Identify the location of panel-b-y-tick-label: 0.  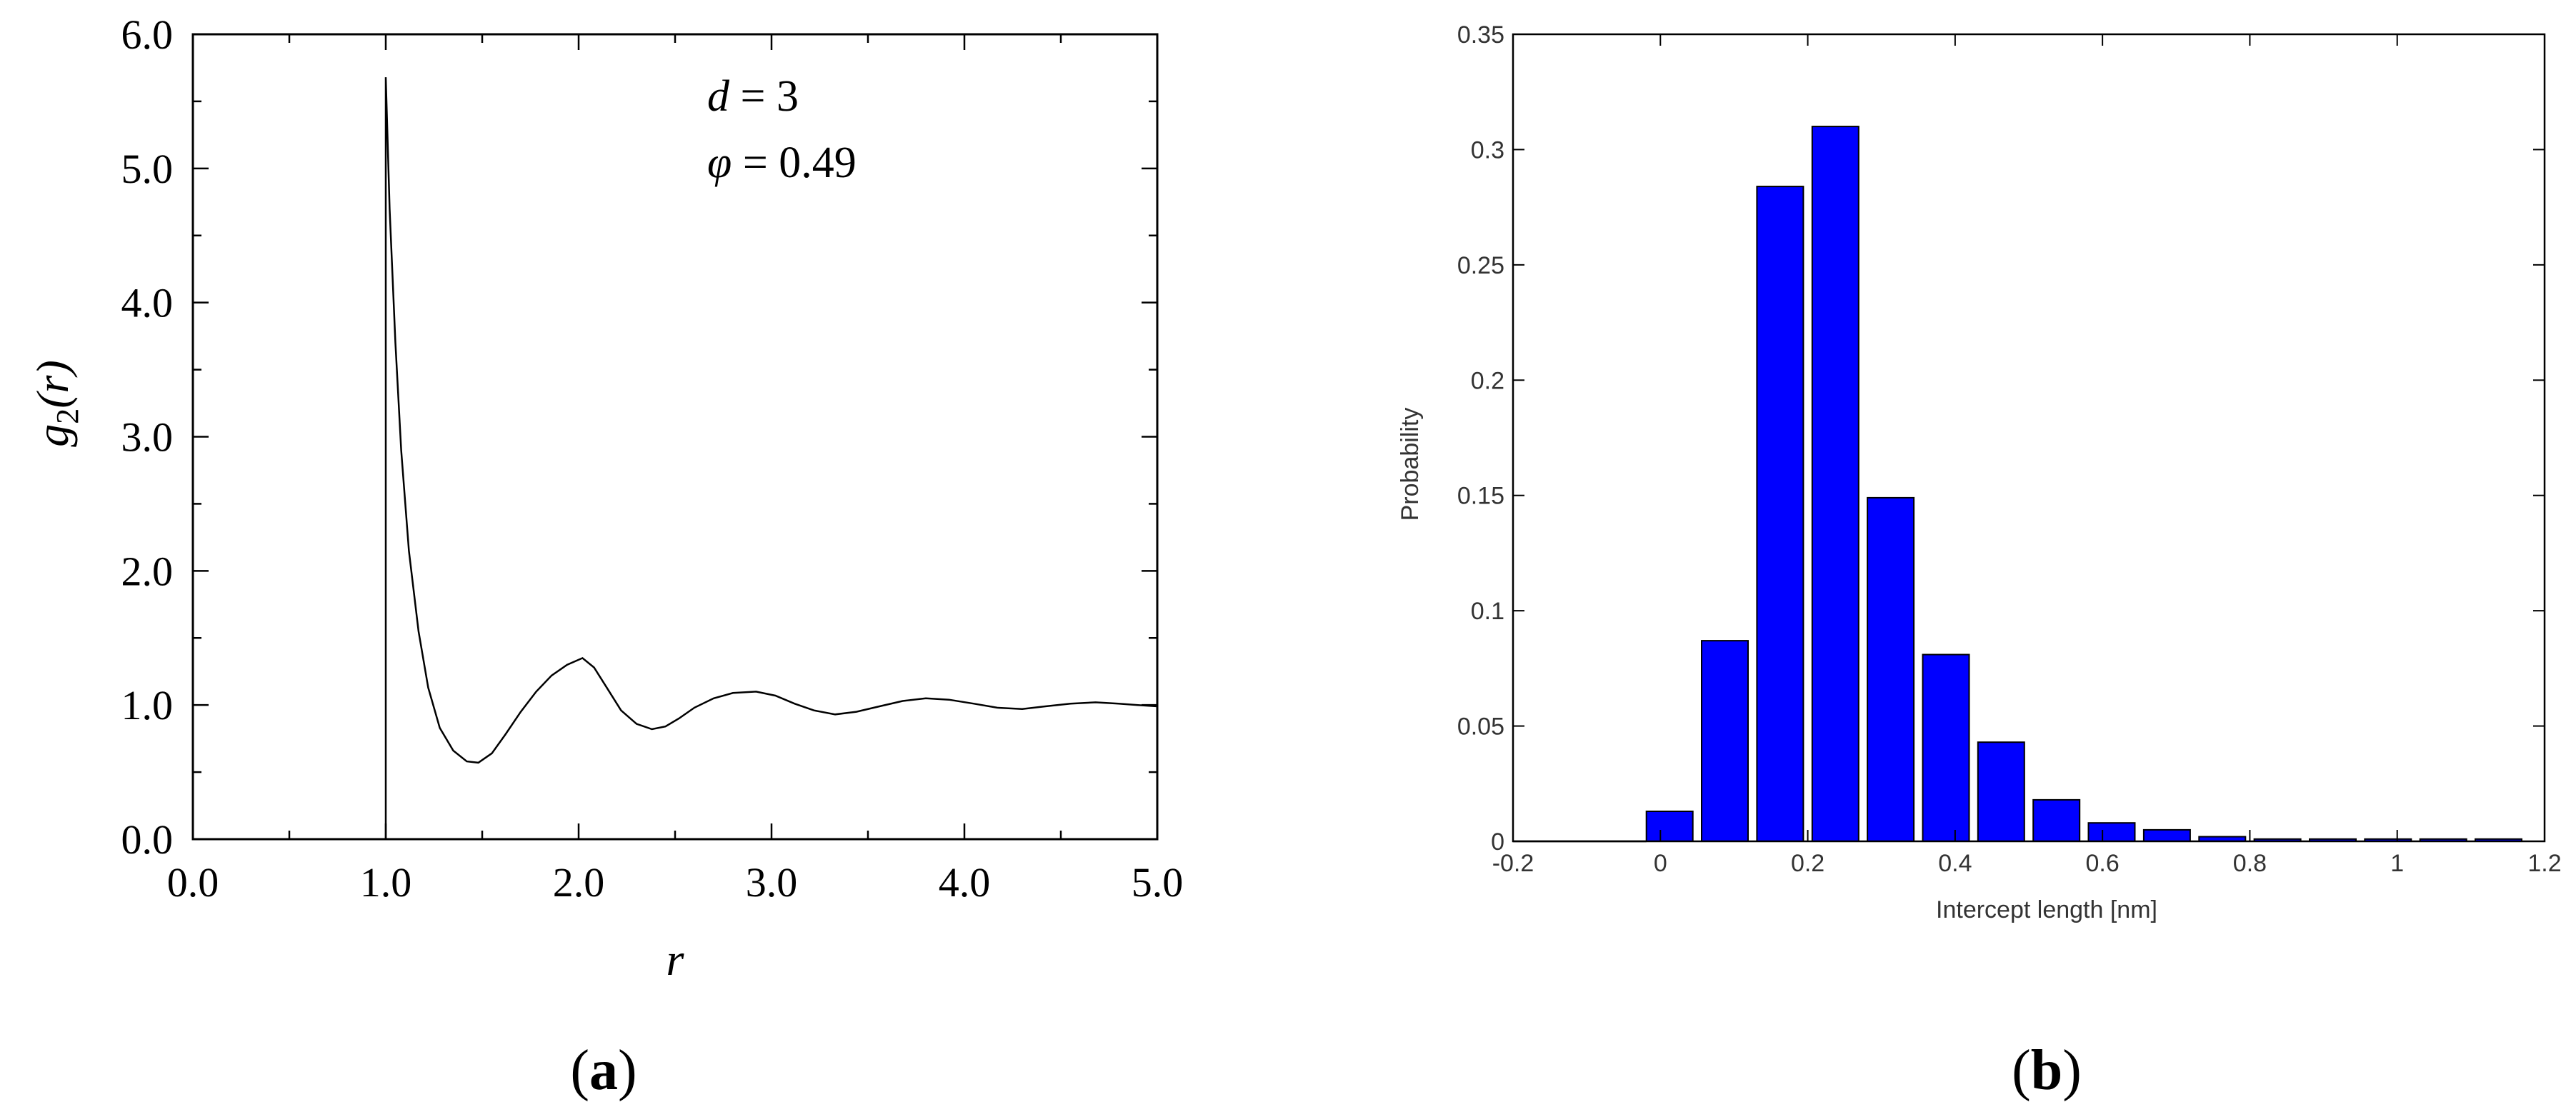
(1498, 842).